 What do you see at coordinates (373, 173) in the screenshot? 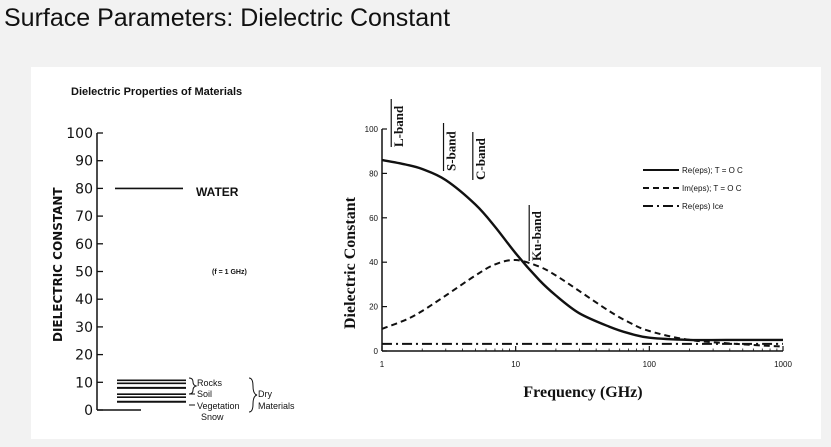
I see `right-y-tick-label: 80` at bounding box center [373, 173].